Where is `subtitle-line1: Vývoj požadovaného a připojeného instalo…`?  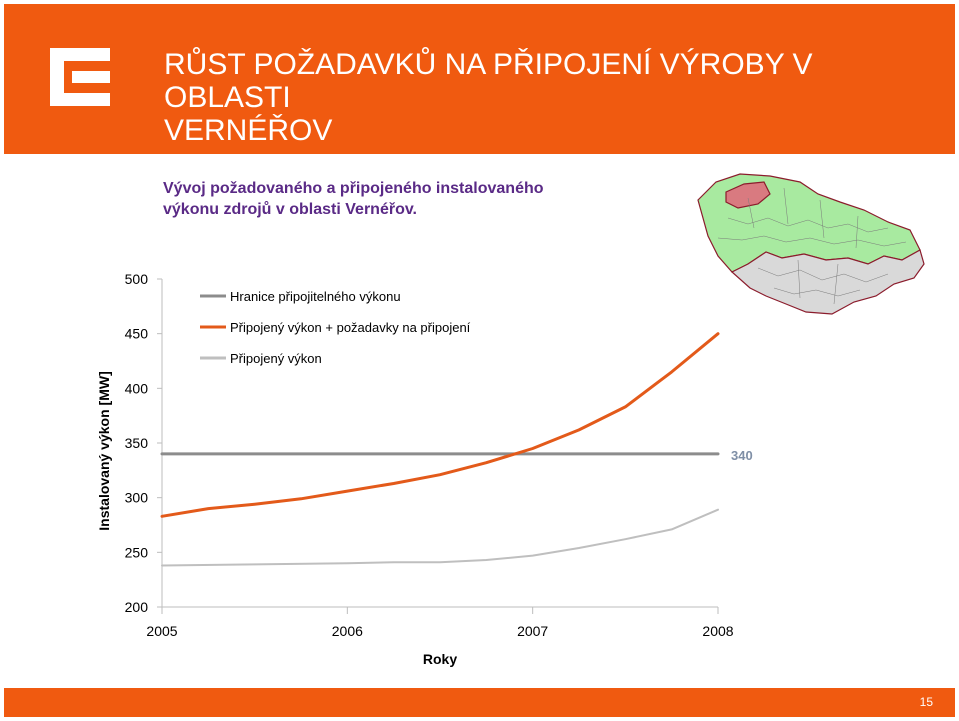
subtitle-line1: Vývoj požadovaného a připojeného instalo… is located at coordinates (353, 188).